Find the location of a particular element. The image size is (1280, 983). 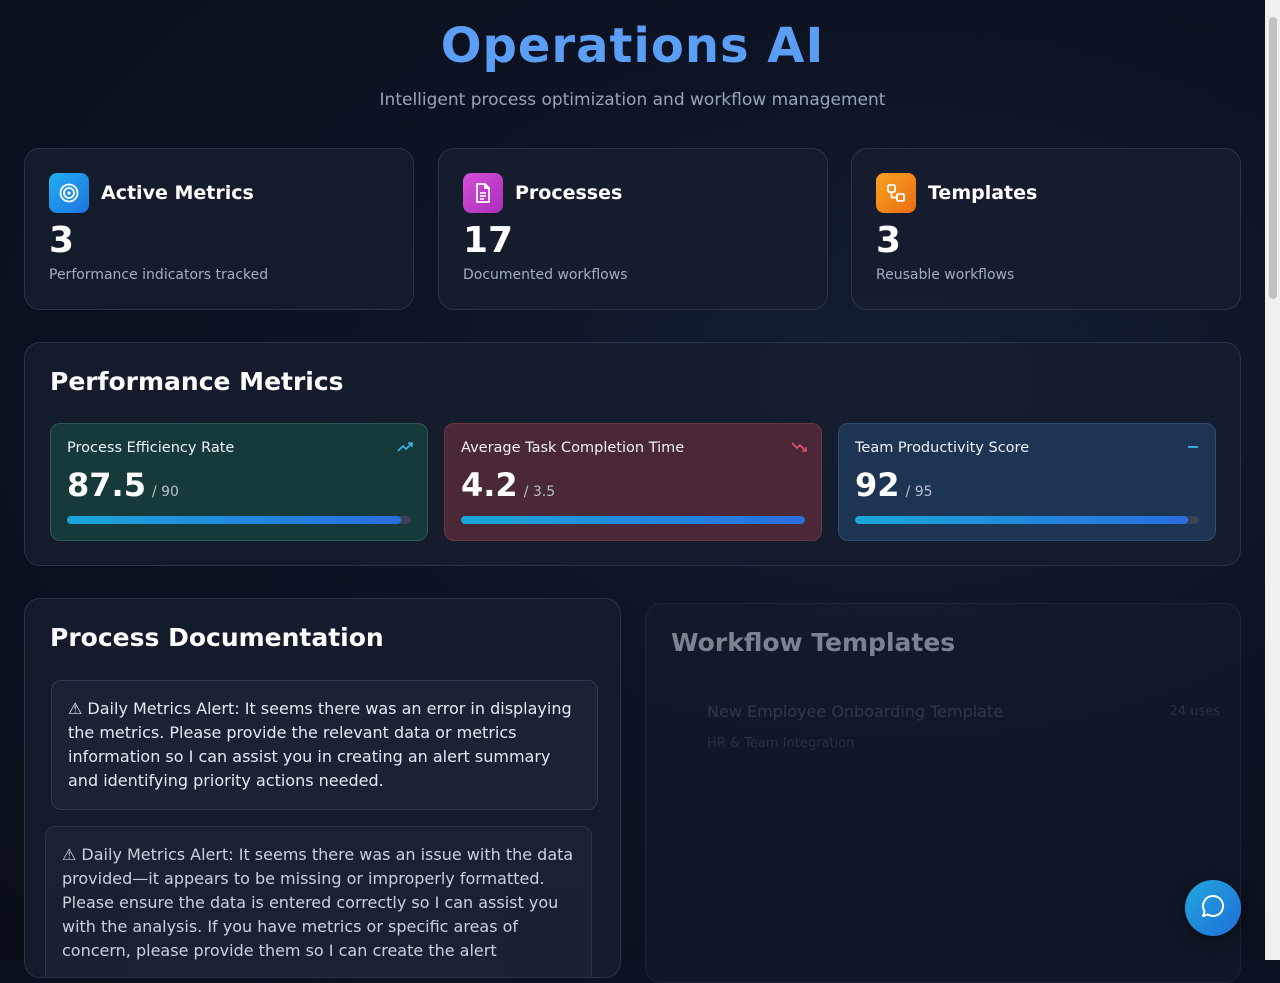

metric-name: Average Task Completion Time is located at coordinates (573, 448).